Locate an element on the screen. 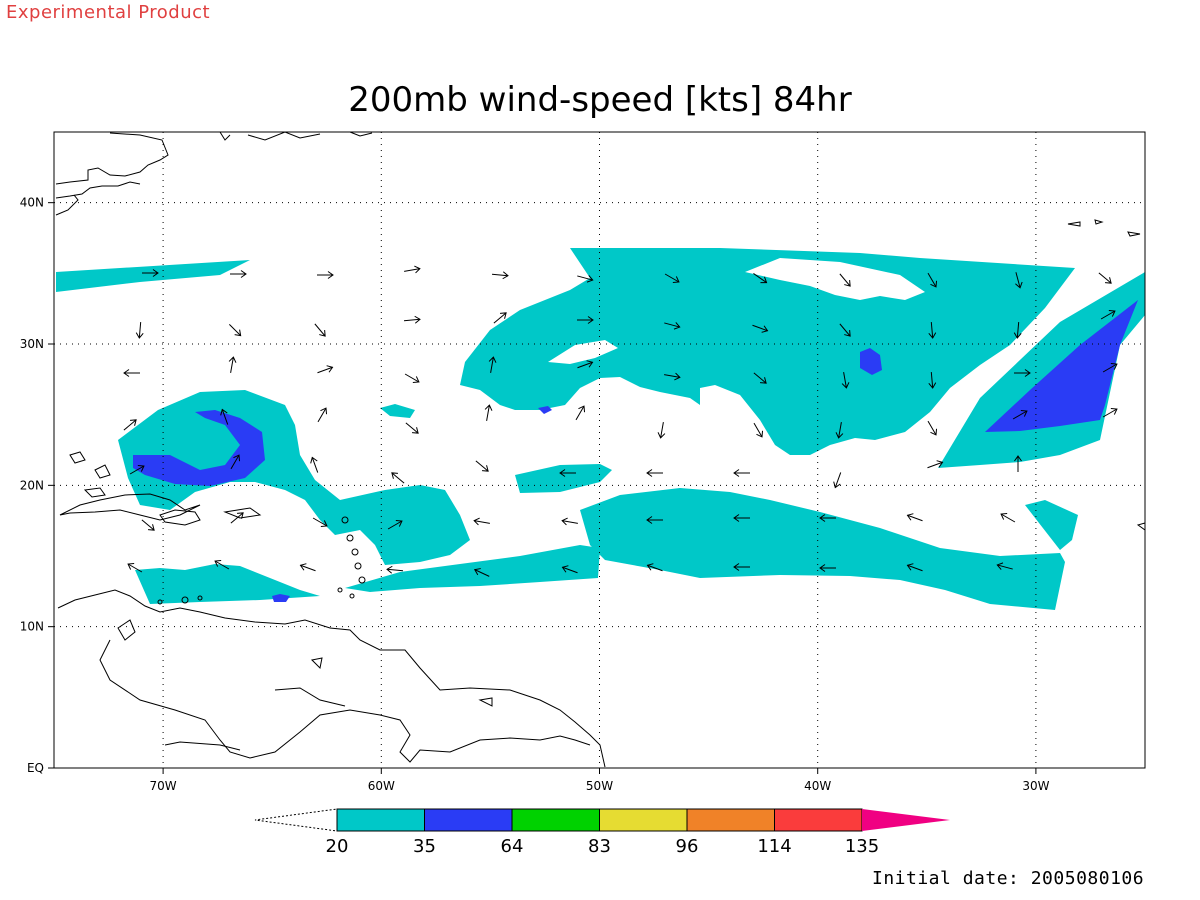 This screenshot has height=900, width=1200. x-tick-label: 70W is located at coordinates (163, 786).